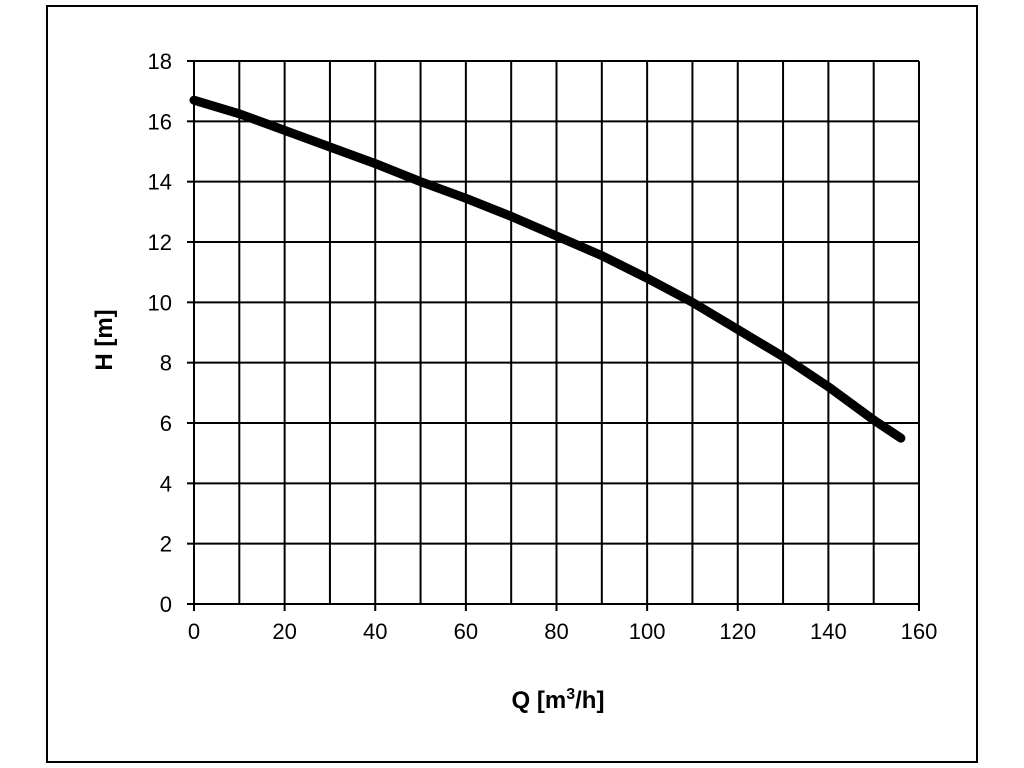 The image size is (1024, 768). Describe the element at coordinates (166, 604) in the screenshot. I see `y-tick-label: 0` at that location.